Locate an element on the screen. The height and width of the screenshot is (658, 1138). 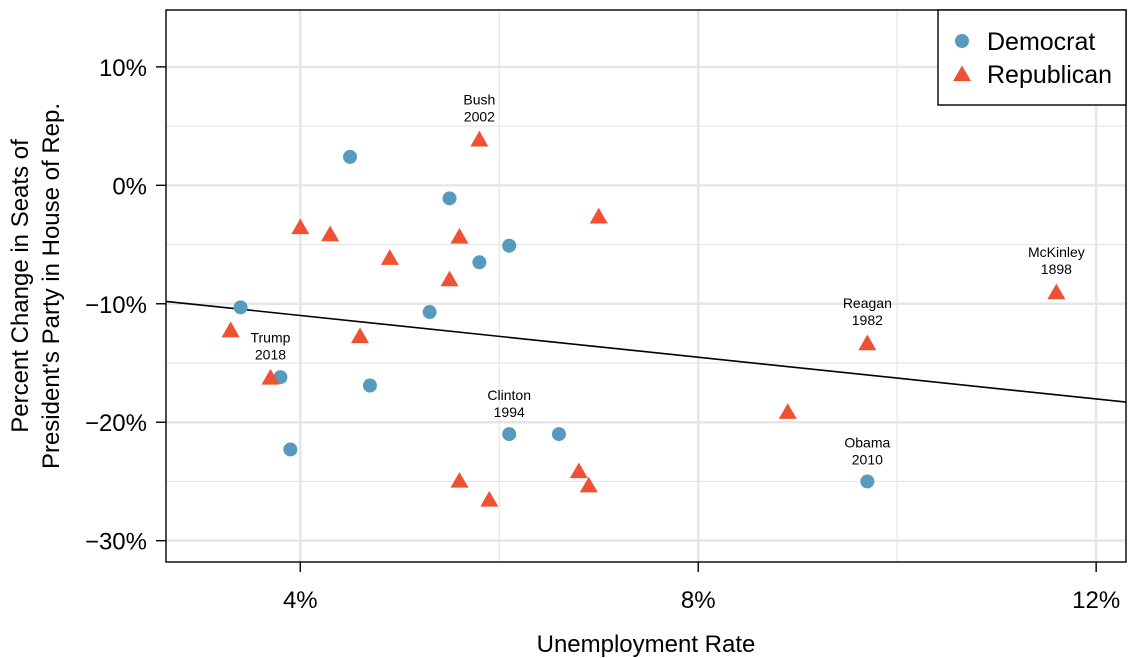
x-tick-label: 8% is located at coordinates (698, 600).